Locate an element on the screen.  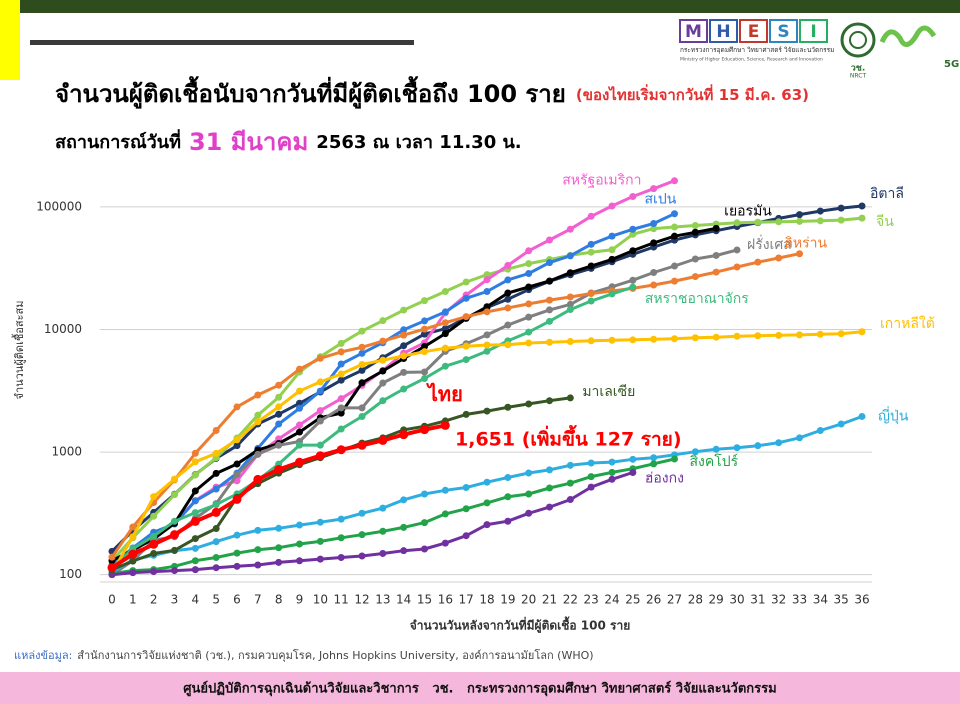
y-tick-label: 1000 is located at coordinates (66, 452).